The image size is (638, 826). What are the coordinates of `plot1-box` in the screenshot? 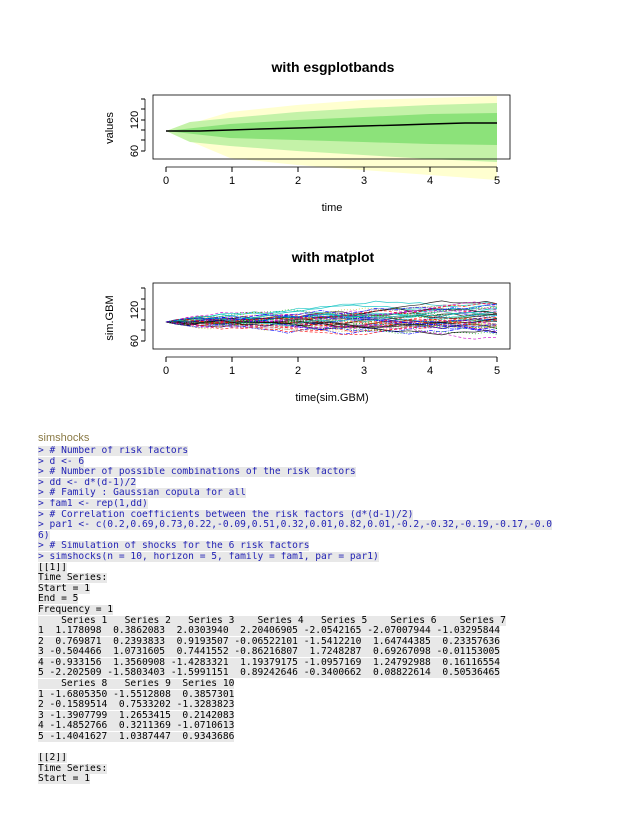 It's located at (331, 127).